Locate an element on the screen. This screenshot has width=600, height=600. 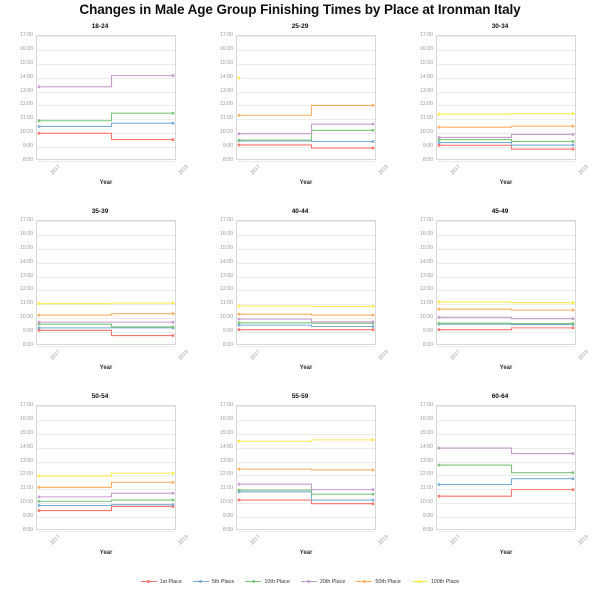
subplot-title: 18-24 is located at coordinates (100, 26).